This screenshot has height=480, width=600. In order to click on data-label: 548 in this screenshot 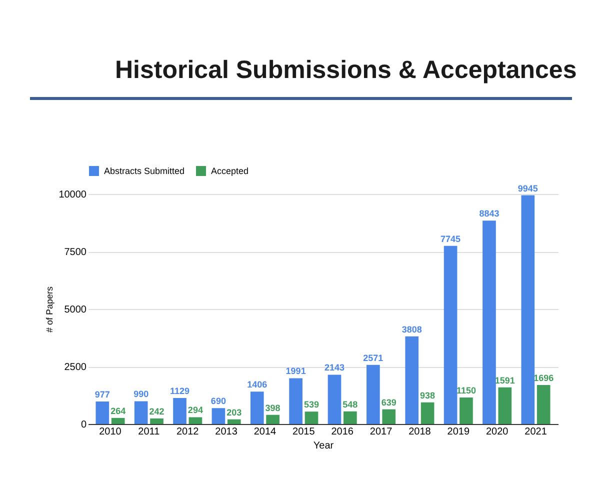, I will do `click(350, 404)`.